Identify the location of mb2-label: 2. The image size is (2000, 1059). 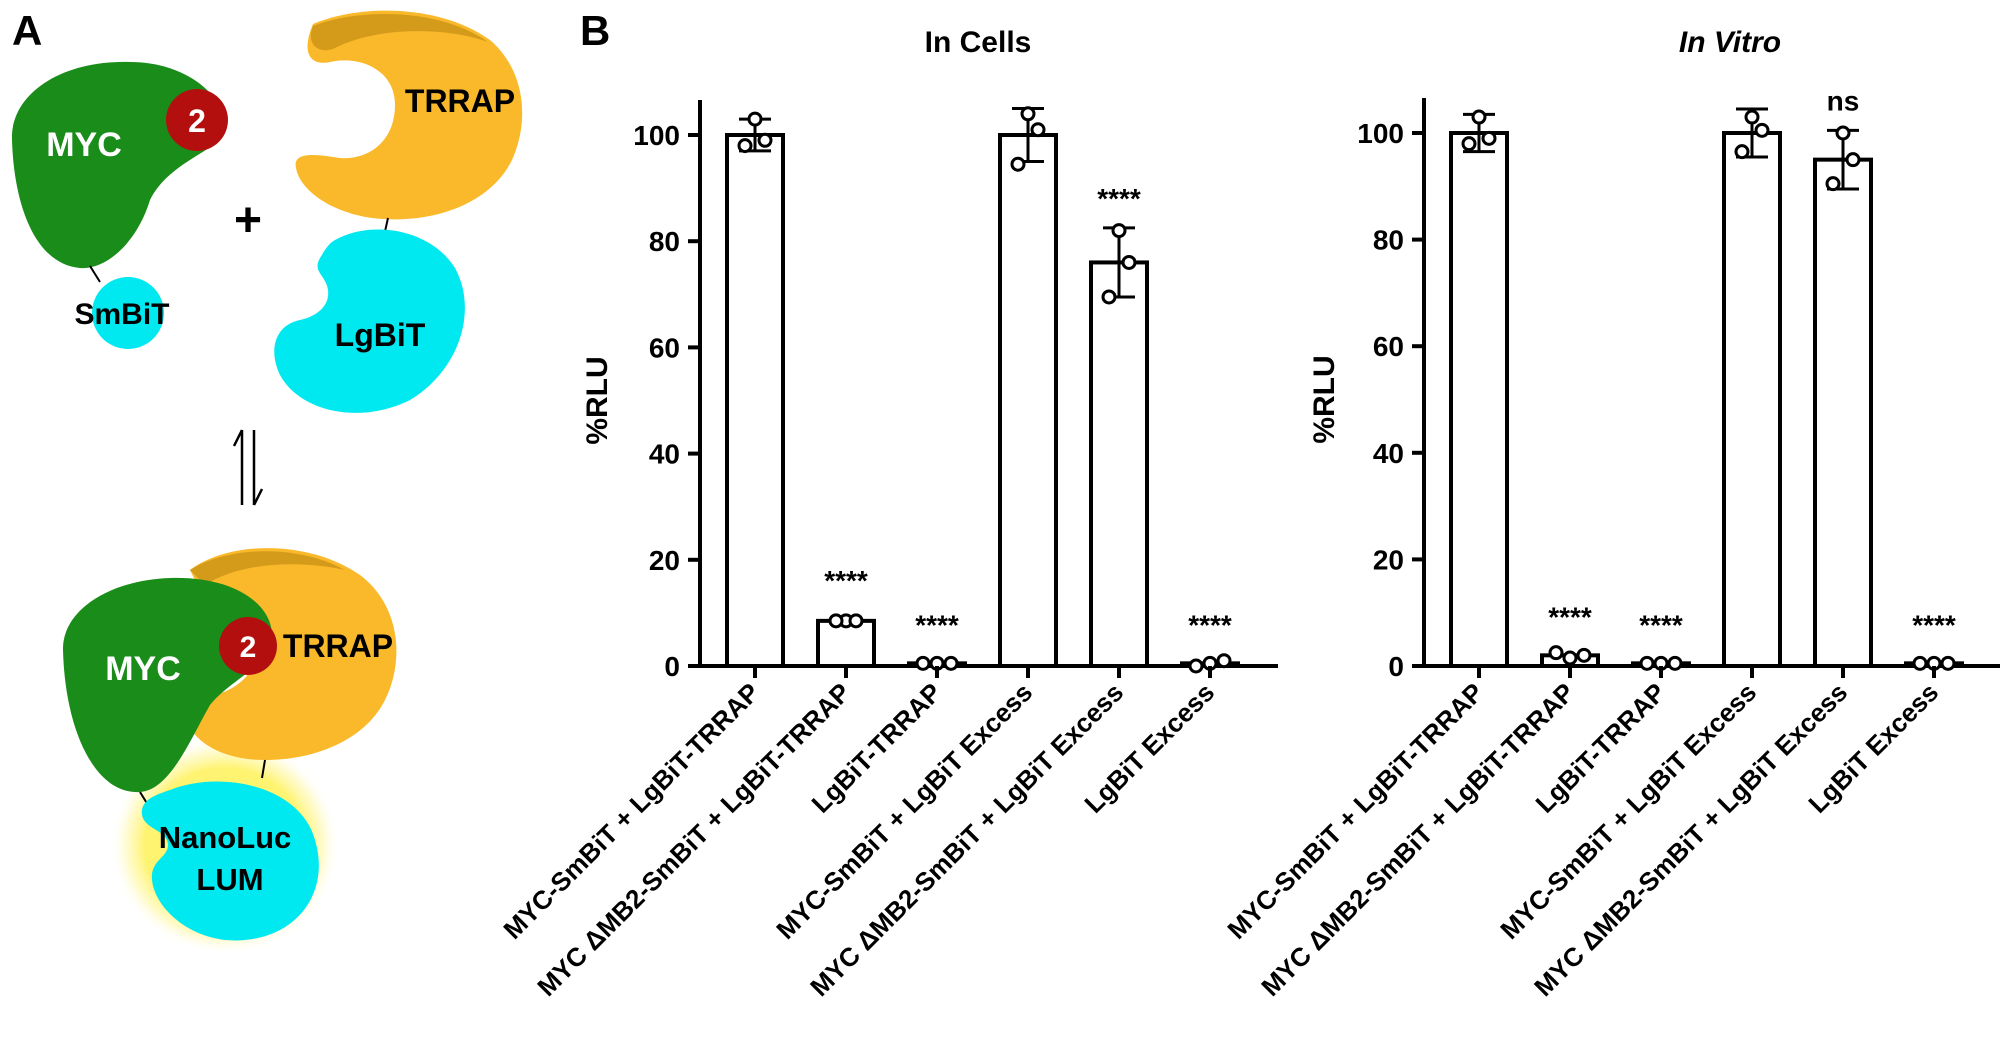
(197, 121).